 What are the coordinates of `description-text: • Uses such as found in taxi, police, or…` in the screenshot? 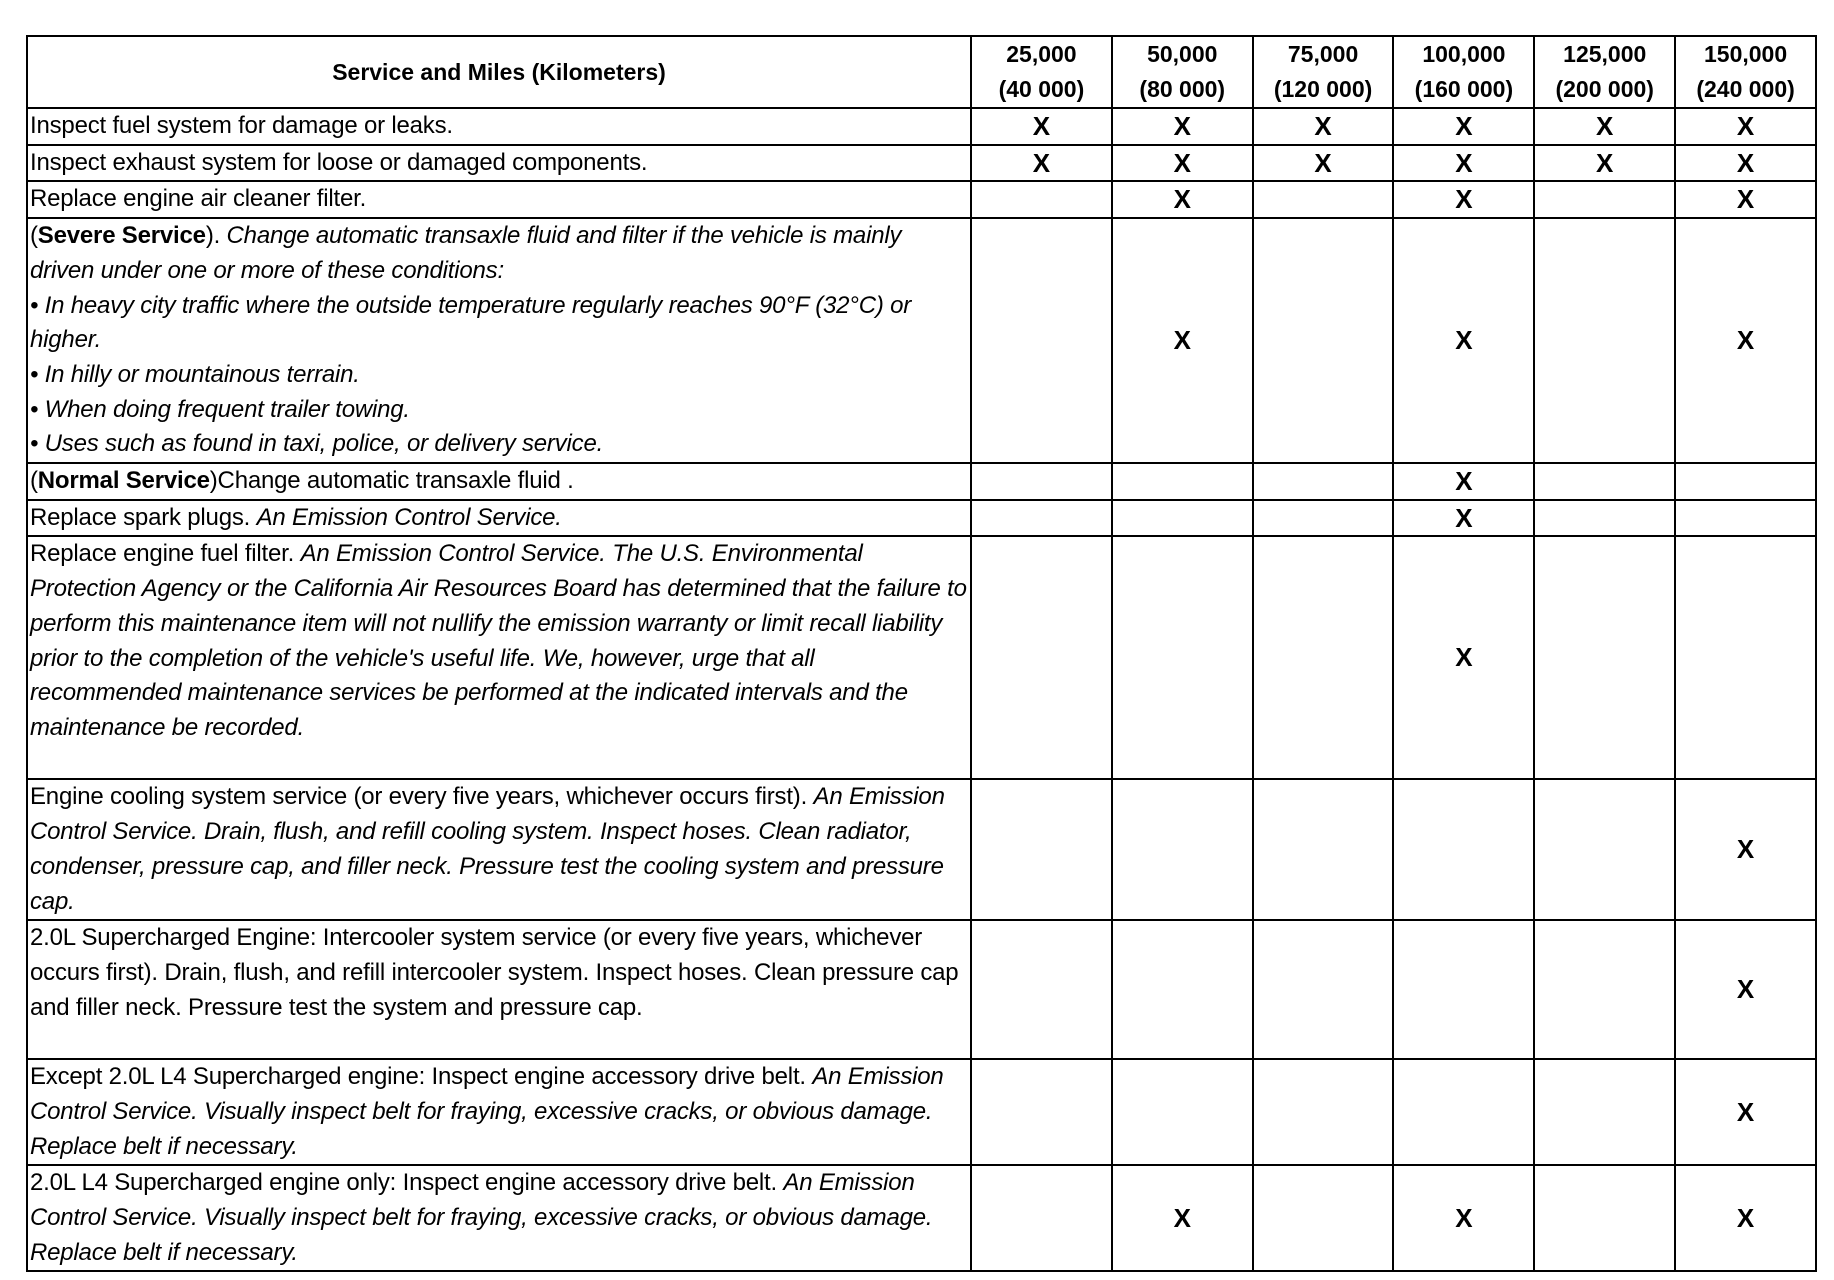 It's located at (317, 444).